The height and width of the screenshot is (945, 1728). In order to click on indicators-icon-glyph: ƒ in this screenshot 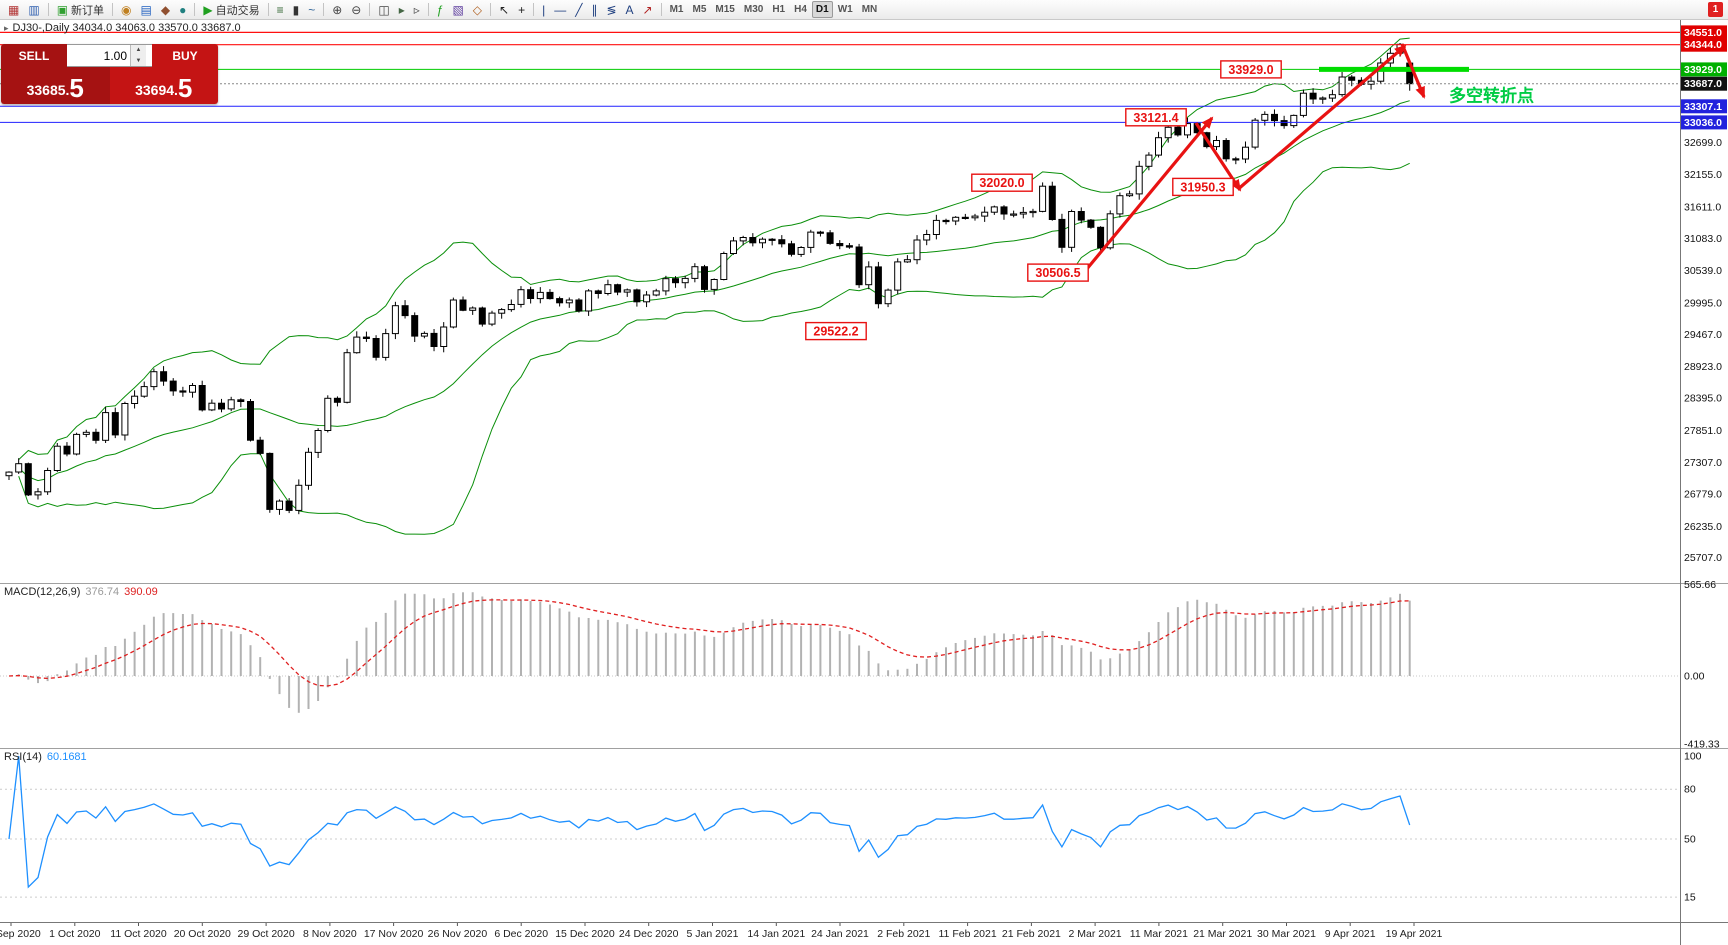, I will do `click(440, 9)`.